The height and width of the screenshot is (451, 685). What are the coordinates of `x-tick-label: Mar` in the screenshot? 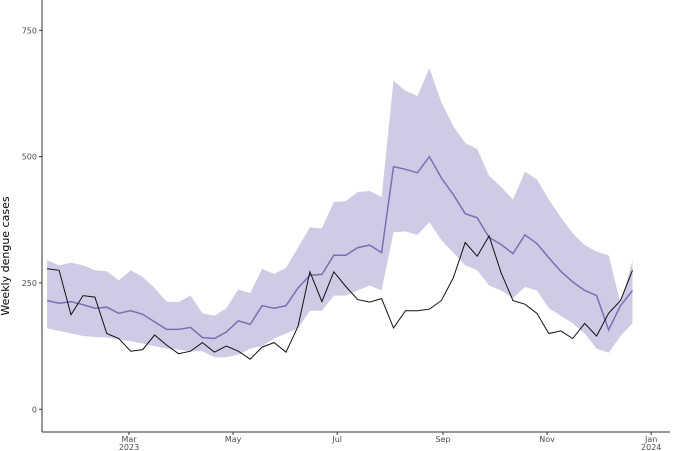 It's located at (129, 439).